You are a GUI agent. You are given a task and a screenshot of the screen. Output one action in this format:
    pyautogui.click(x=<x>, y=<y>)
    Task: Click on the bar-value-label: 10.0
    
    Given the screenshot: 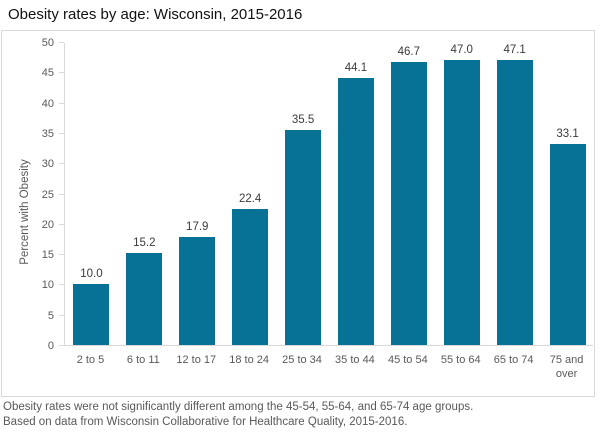 What is the action you would take?
    pyautogui.click(x=91, y=274)
    